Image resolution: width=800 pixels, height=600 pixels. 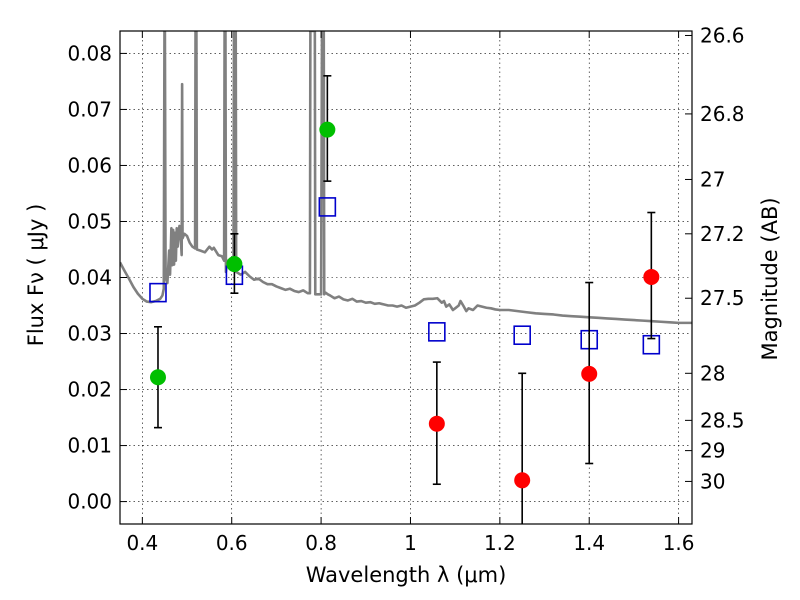 What do you see at coordinates (410, 543) in the screenshot?
I see `x-tick-label: 1` at bounding box center [410, 543].